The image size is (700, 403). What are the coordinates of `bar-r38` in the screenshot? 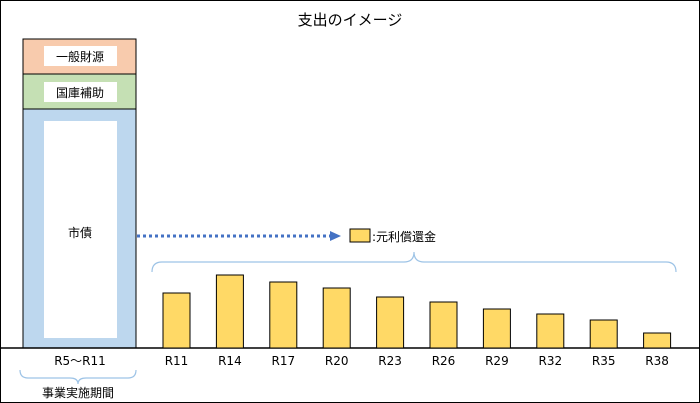 It's located at (657, 340).